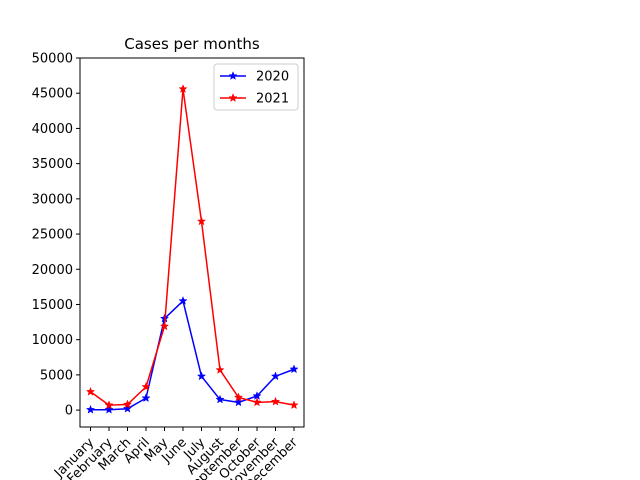 The height and width of the screenshot is (480, 640). Describe the element at coordinates (52, 164) in the screenshot. I see `y-tick-label: 35000` at that location.